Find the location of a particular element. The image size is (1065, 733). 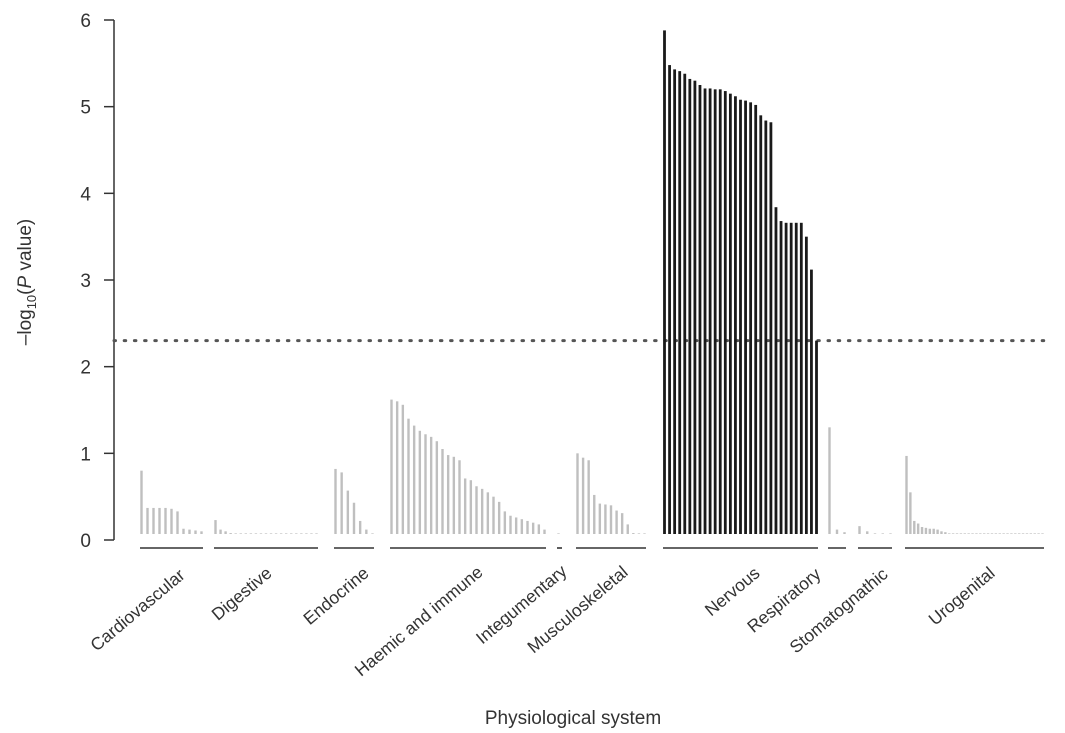

category-label: Haemic and immune is located at coordinates (419, 621).